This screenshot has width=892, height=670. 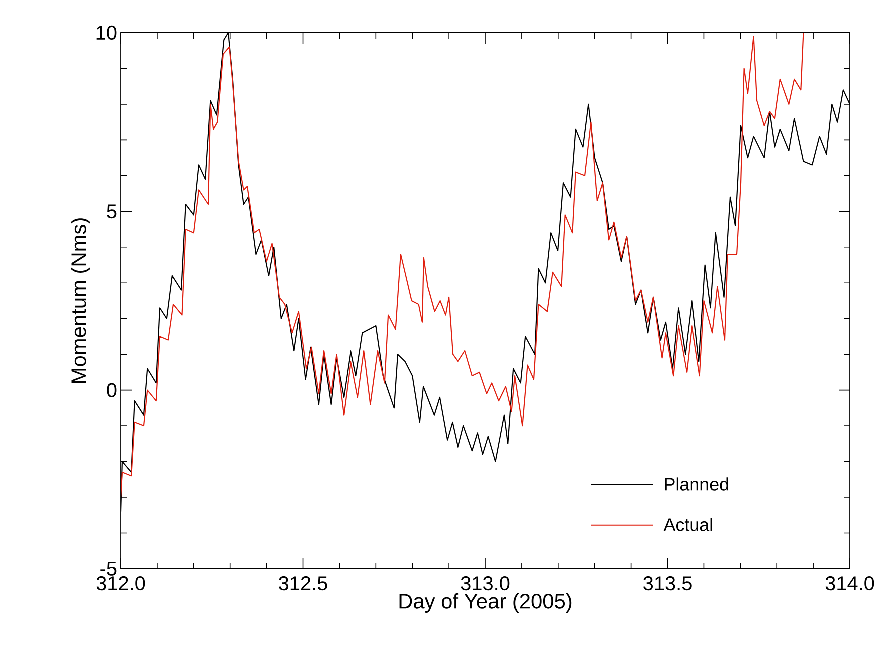 What do you see at coordinates (106, 33) in the screenshot?
I see `y-tick-label: 10` at bounding box center [106, 33].